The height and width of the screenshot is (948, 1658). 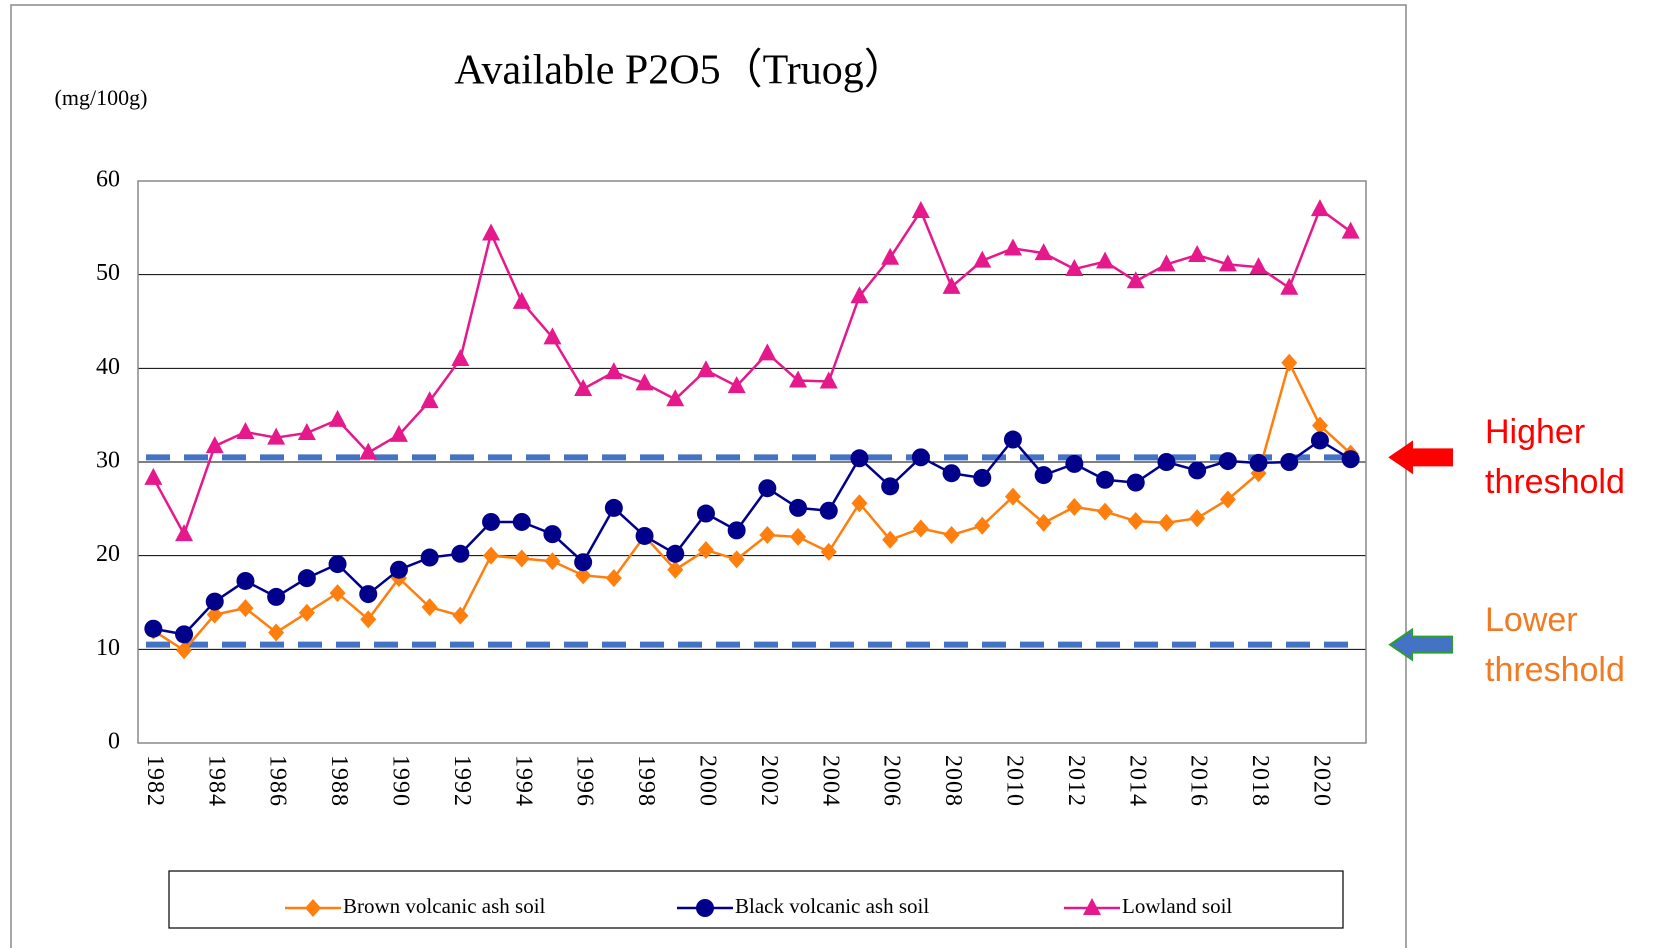 What do you see at coordinates (278, 781) in the screenshot?
I see `x-tick-label: 1986` at bounding box center [278, 781].